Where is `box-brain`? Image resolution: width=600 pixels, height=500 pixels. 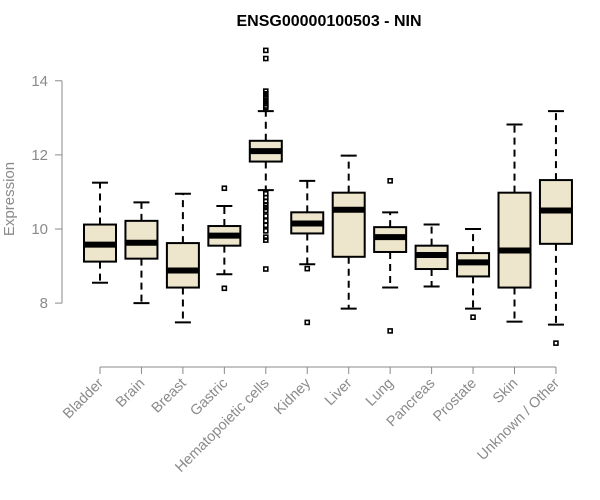 box-brain is located at coordinates (141, 253).